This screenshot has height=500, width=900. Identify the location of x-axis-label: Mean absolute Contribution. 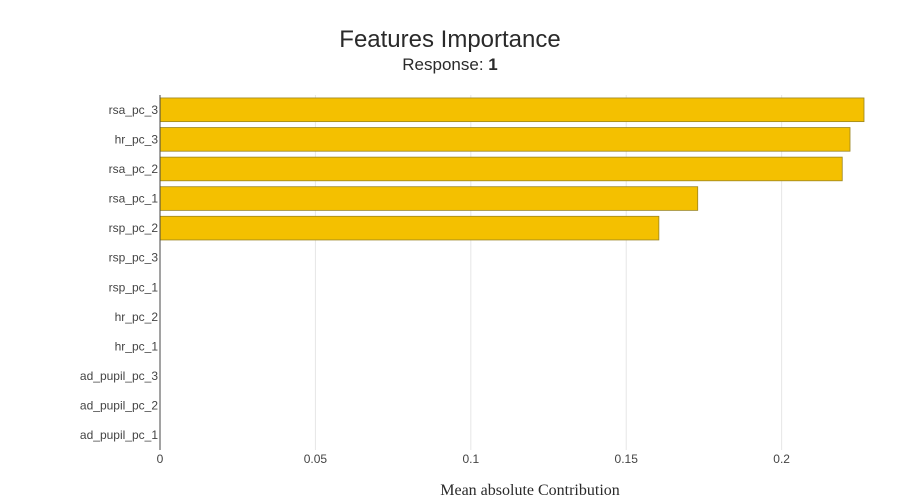
(530, 490).